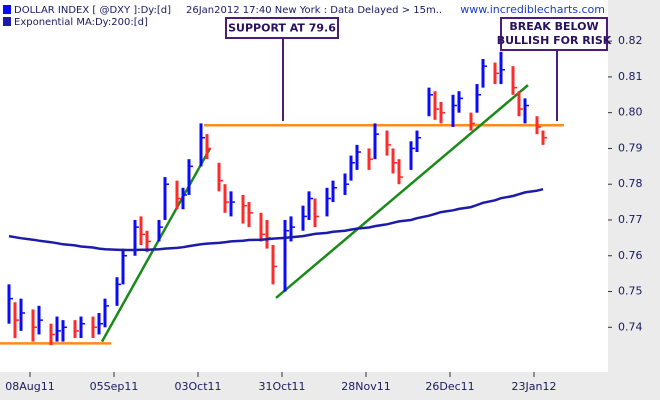 The image size is (660, 400). I want to click on y-tick-label: 0.74, so click(630, 326).